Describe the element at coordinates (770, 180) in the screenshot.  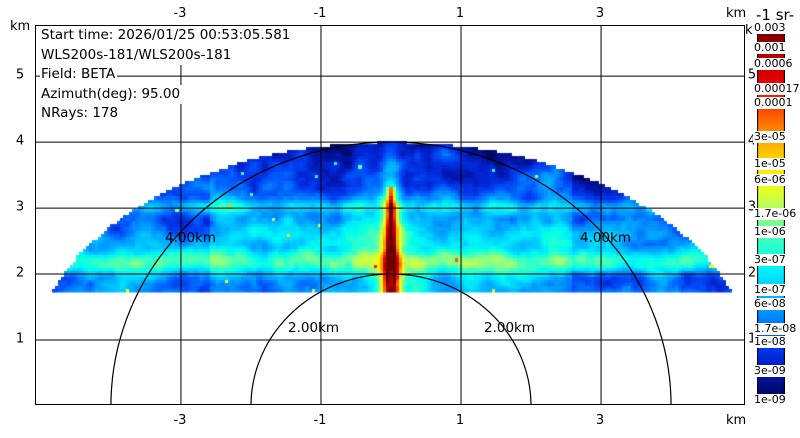
I see `colorbar-tick-7: 6e-06` at that location.